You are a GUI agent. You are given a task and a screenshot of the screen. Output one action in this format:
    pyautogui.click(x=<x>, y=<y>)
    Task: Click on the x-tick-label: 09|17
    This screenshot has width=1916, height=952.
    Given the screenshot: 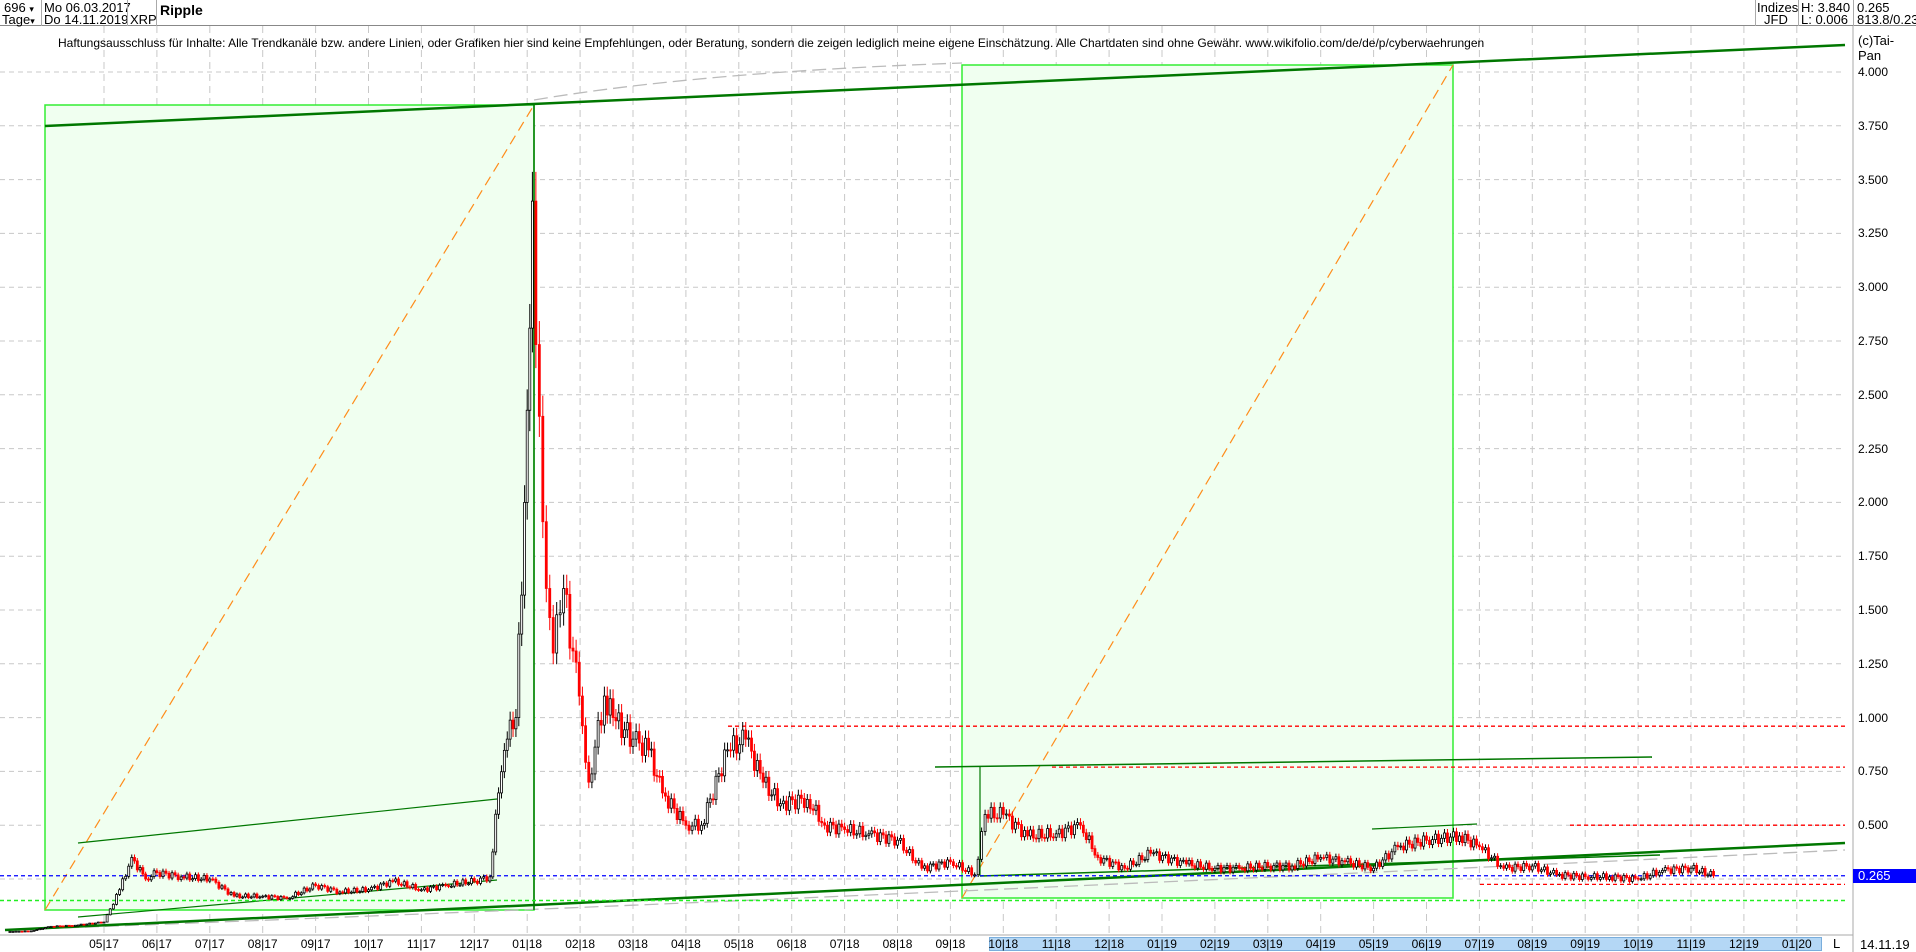 What is the action you would take?
    pyautogui.click(x=315, y=944)
    